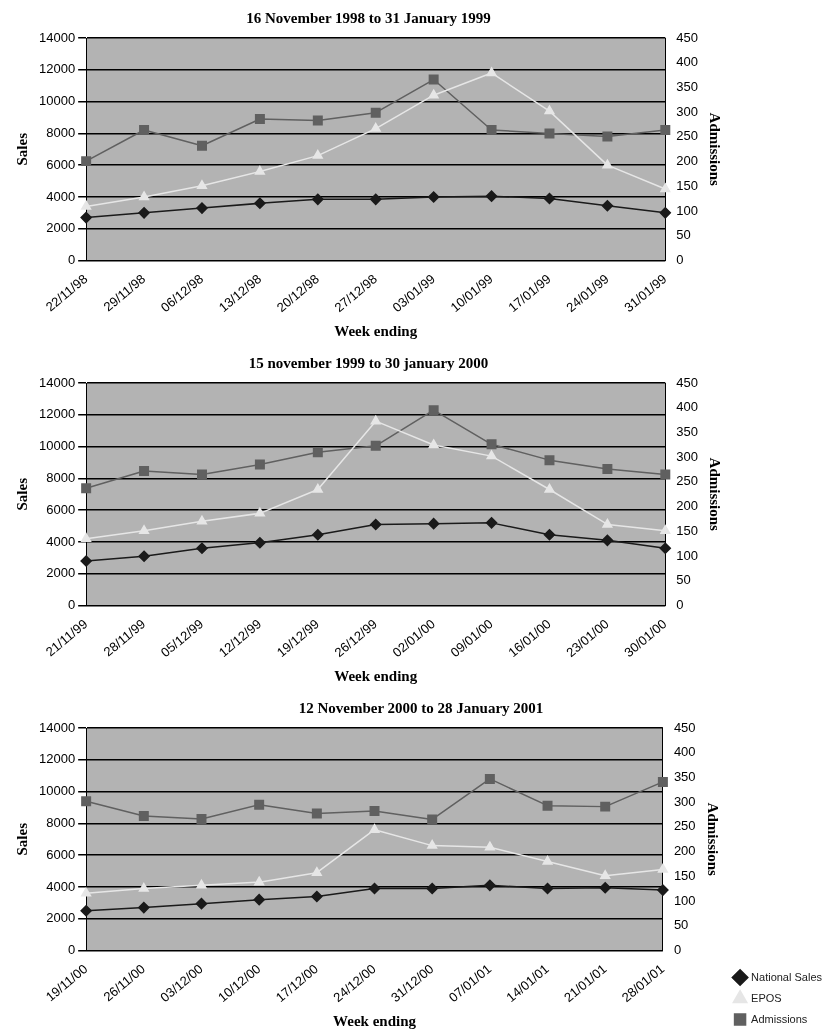  Describe the element at coordinates (687, 407) in the screenshot. I see `y2-tick-label: 400` at that location.